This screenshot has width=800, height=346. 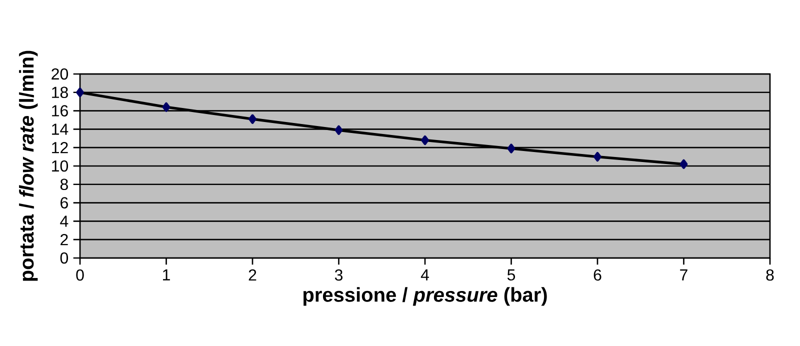 I want to click on x-tick-label: 5, so click(x=511, y=275).